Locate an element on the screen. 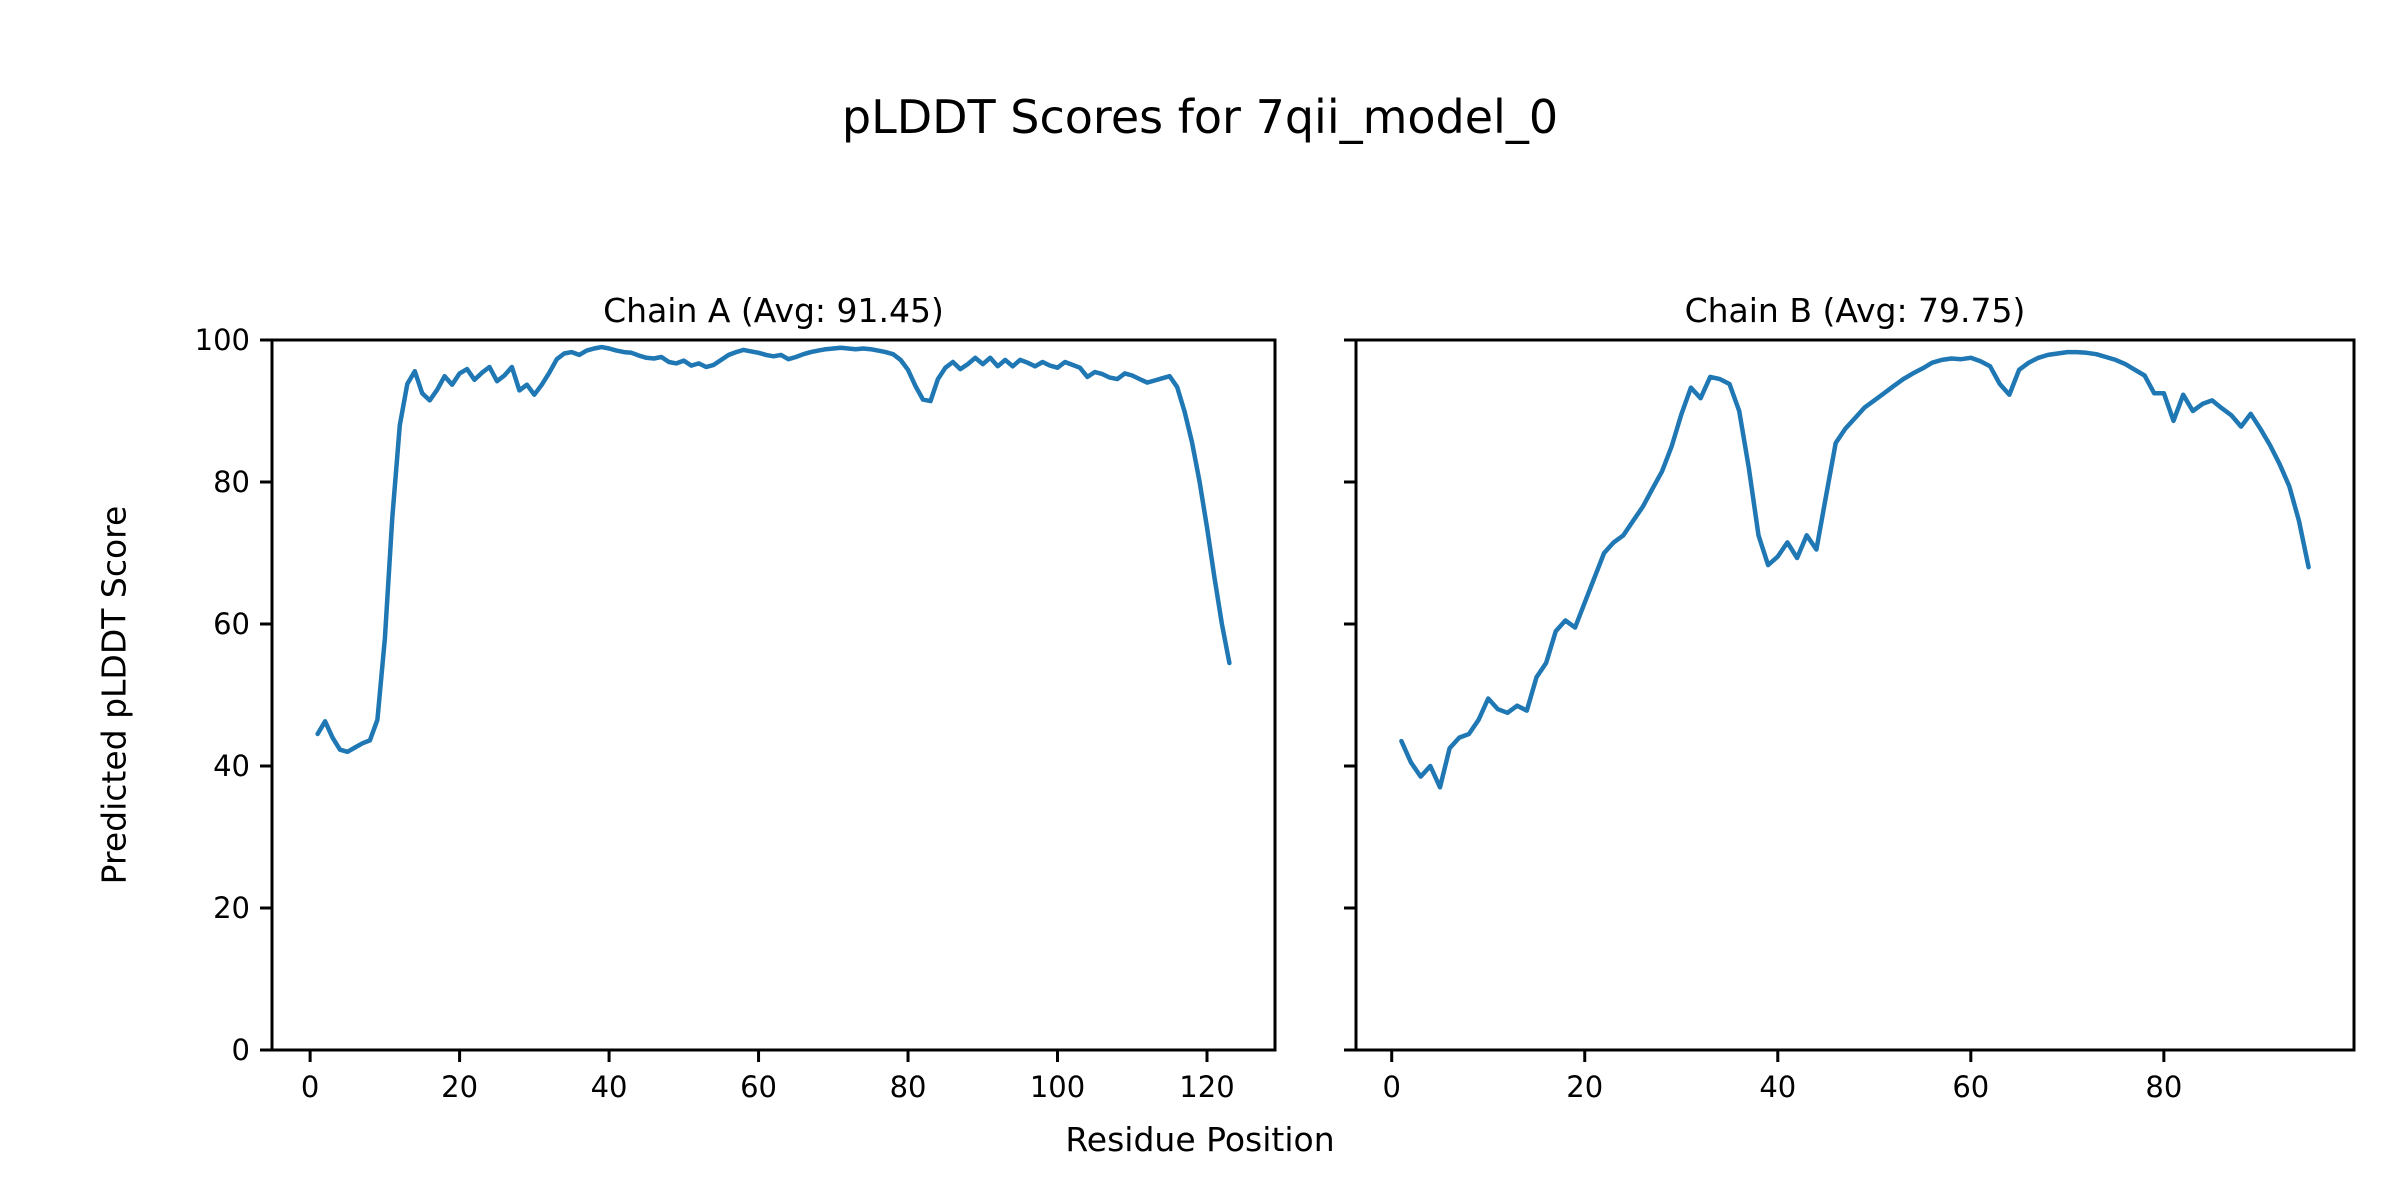 This screenshot has width=2400, height=1200. y-tick-label: 20 is located at coordinates (231, 908).